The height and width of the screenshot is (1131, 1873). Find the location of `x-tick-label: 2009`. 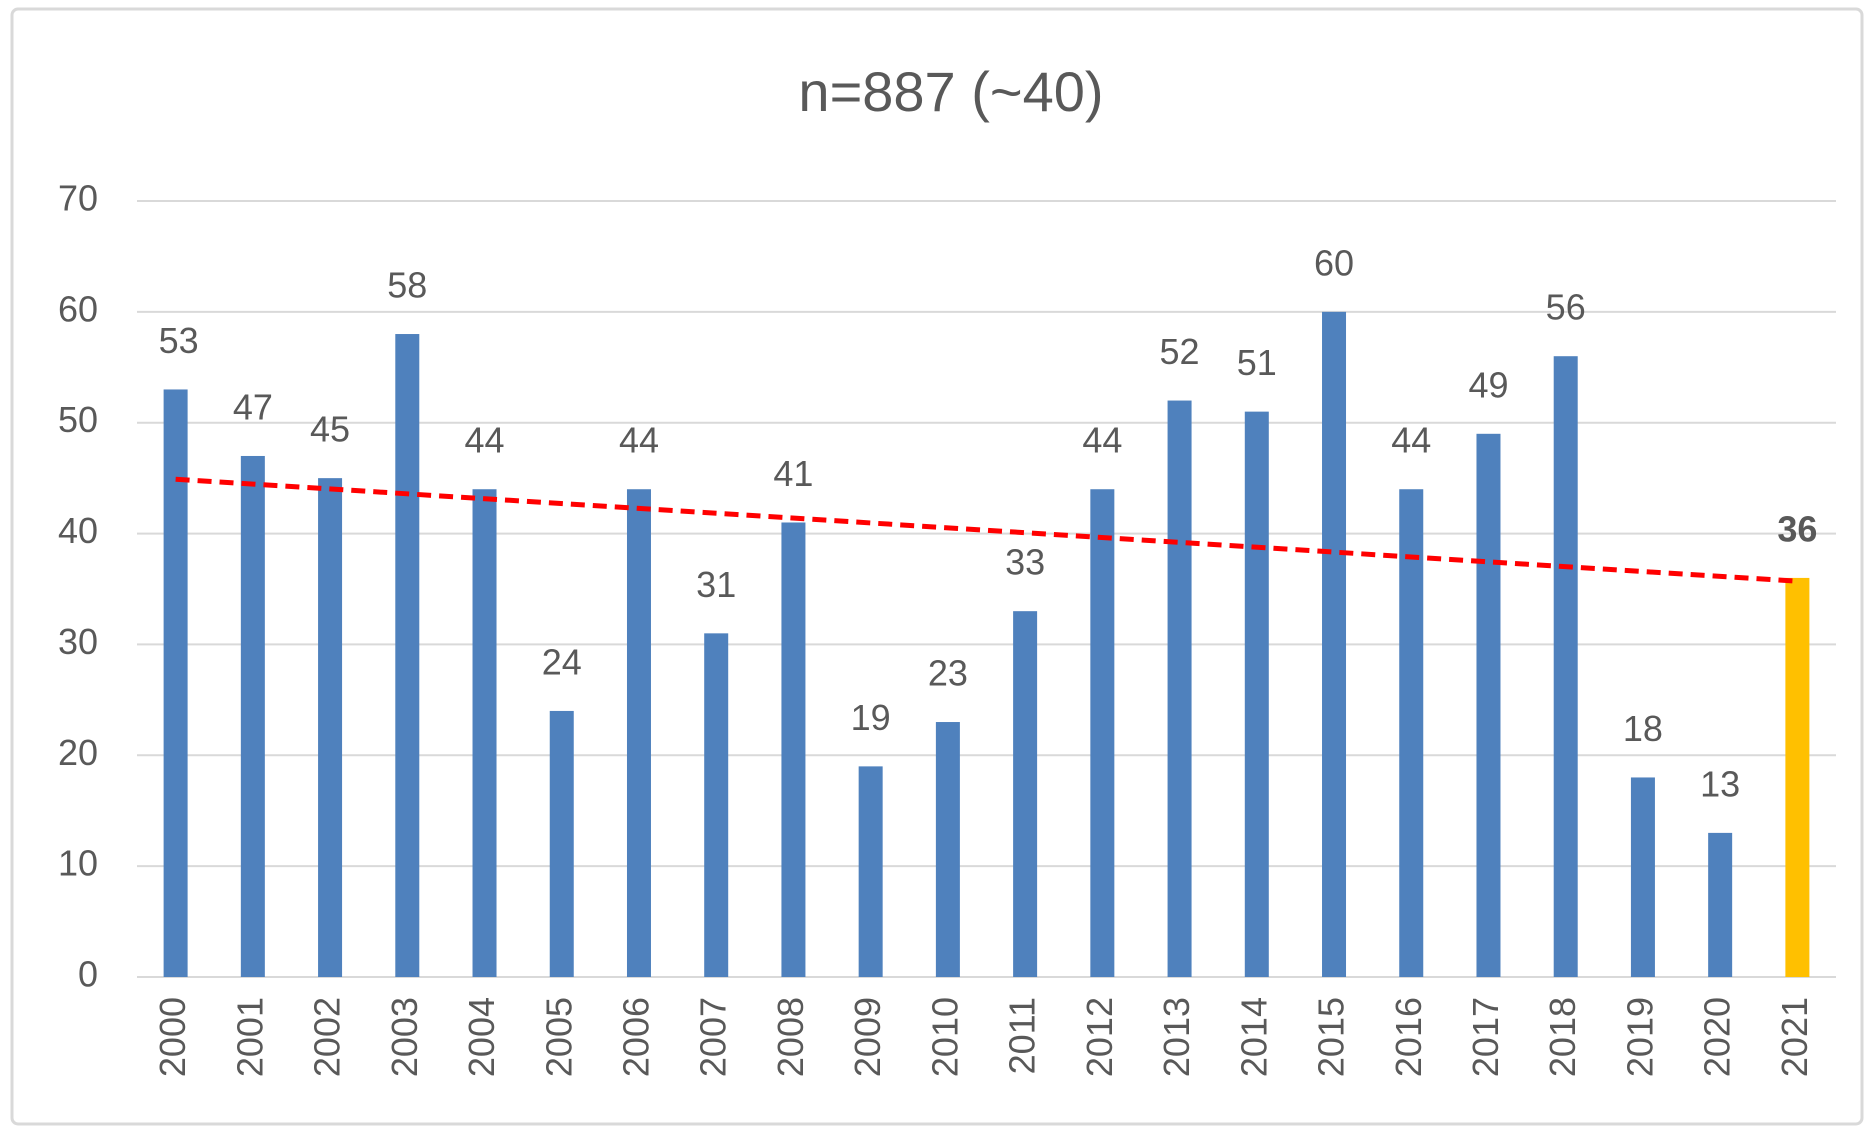

x-tick-label: 2009 is located at coordinates (867, 1037).